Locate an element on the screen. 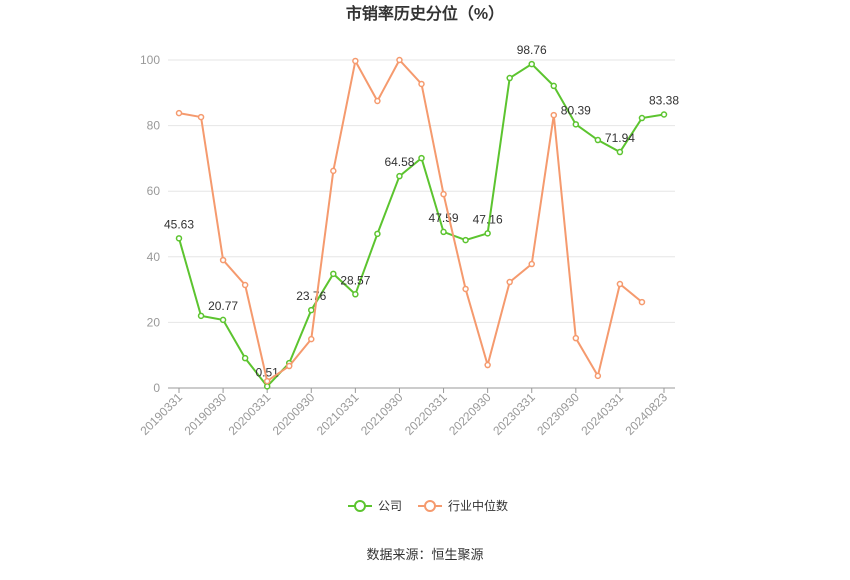  chart-title: 市销率历史分位（%） is located at coordinates (425, 13).